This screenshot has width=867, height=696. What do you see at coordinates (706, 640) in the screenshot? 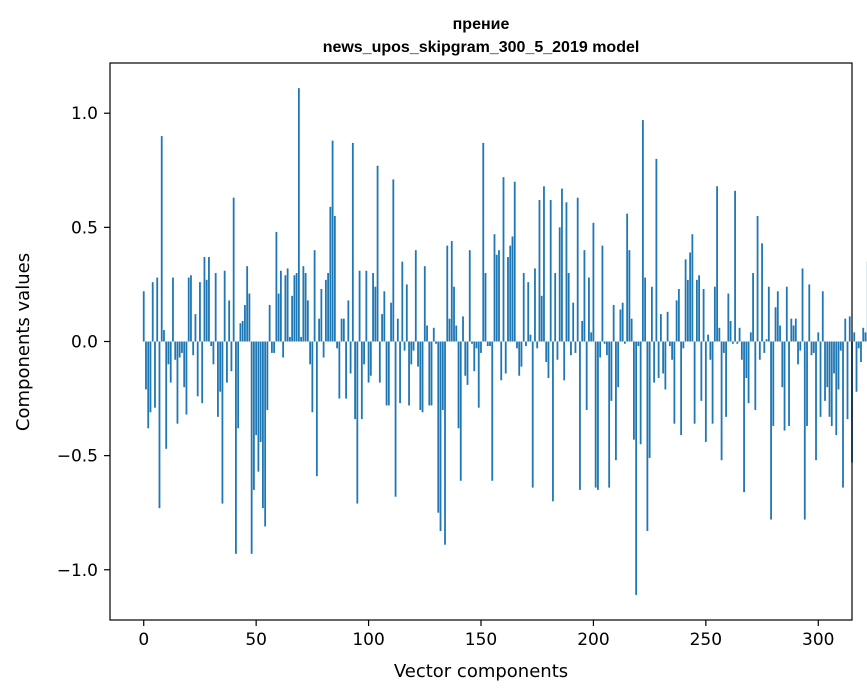
I see `x-tick-label: 250` at bounding box center [706, 640].